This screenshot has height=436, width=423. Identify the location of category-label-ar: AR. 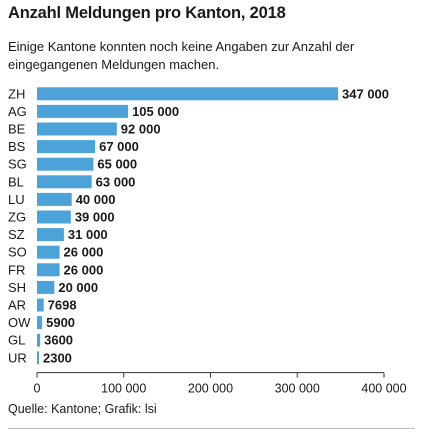
(17, 305).